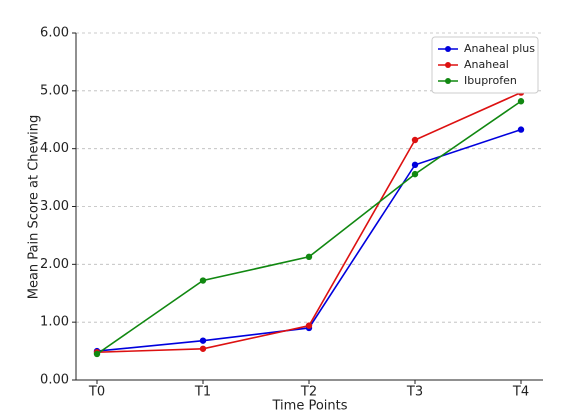 The image size is (582, 420). What do you see at coordinates (202, 392) in the screenshot?
I see `x-tick-label: T1` at bounding box center [202, 392].